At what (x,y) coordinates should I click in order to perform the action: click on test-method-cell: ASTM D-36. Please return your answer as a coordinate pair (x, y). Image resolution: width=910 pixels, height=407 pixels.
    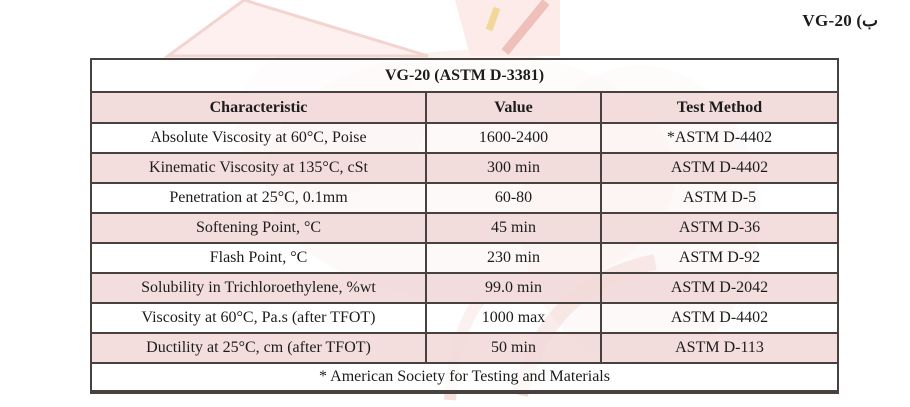
    Looking at the image, I should click on (719, 228).